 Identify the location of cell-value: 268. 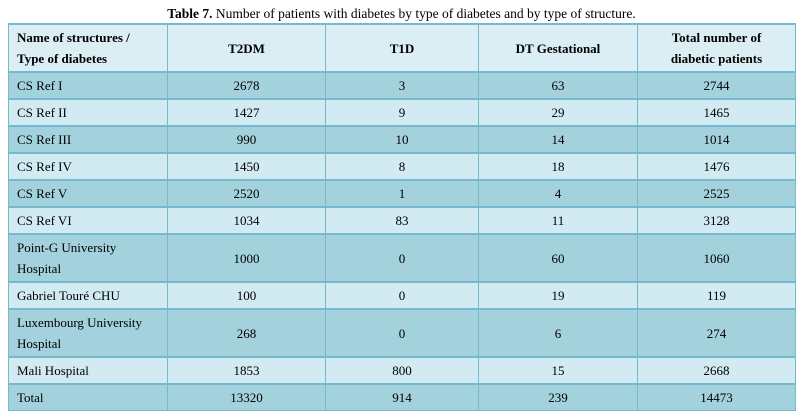
(246, 333).